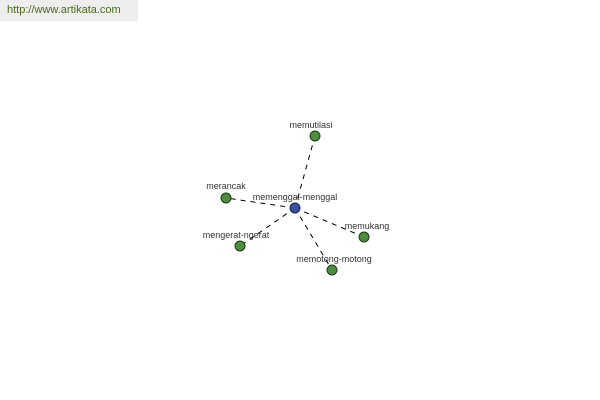 This screenshot has width=600, height=400. Describe the element at coordinates (295, 197) in the screenshot. I see `label-center: memenggal-menggal` at that location.